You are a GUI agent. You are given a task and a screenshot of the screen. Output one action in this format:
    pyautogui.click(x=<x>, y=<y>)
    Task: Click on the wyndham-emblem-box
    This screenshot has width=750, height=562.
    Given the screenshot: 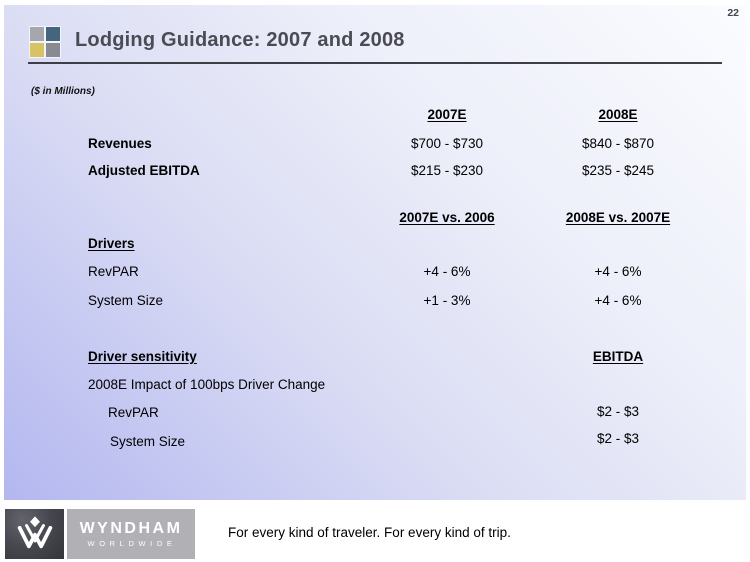 What is the action you would take?
    pyautogui.click(x=34, y=534)
    